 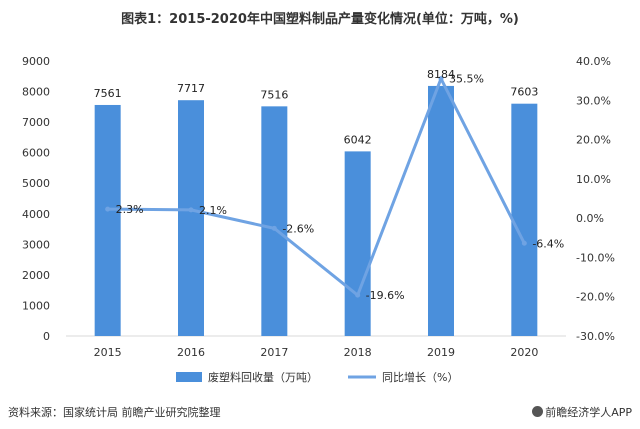 I want to click on x-axis-tick-label: 2017, so click(x=274, y=352).